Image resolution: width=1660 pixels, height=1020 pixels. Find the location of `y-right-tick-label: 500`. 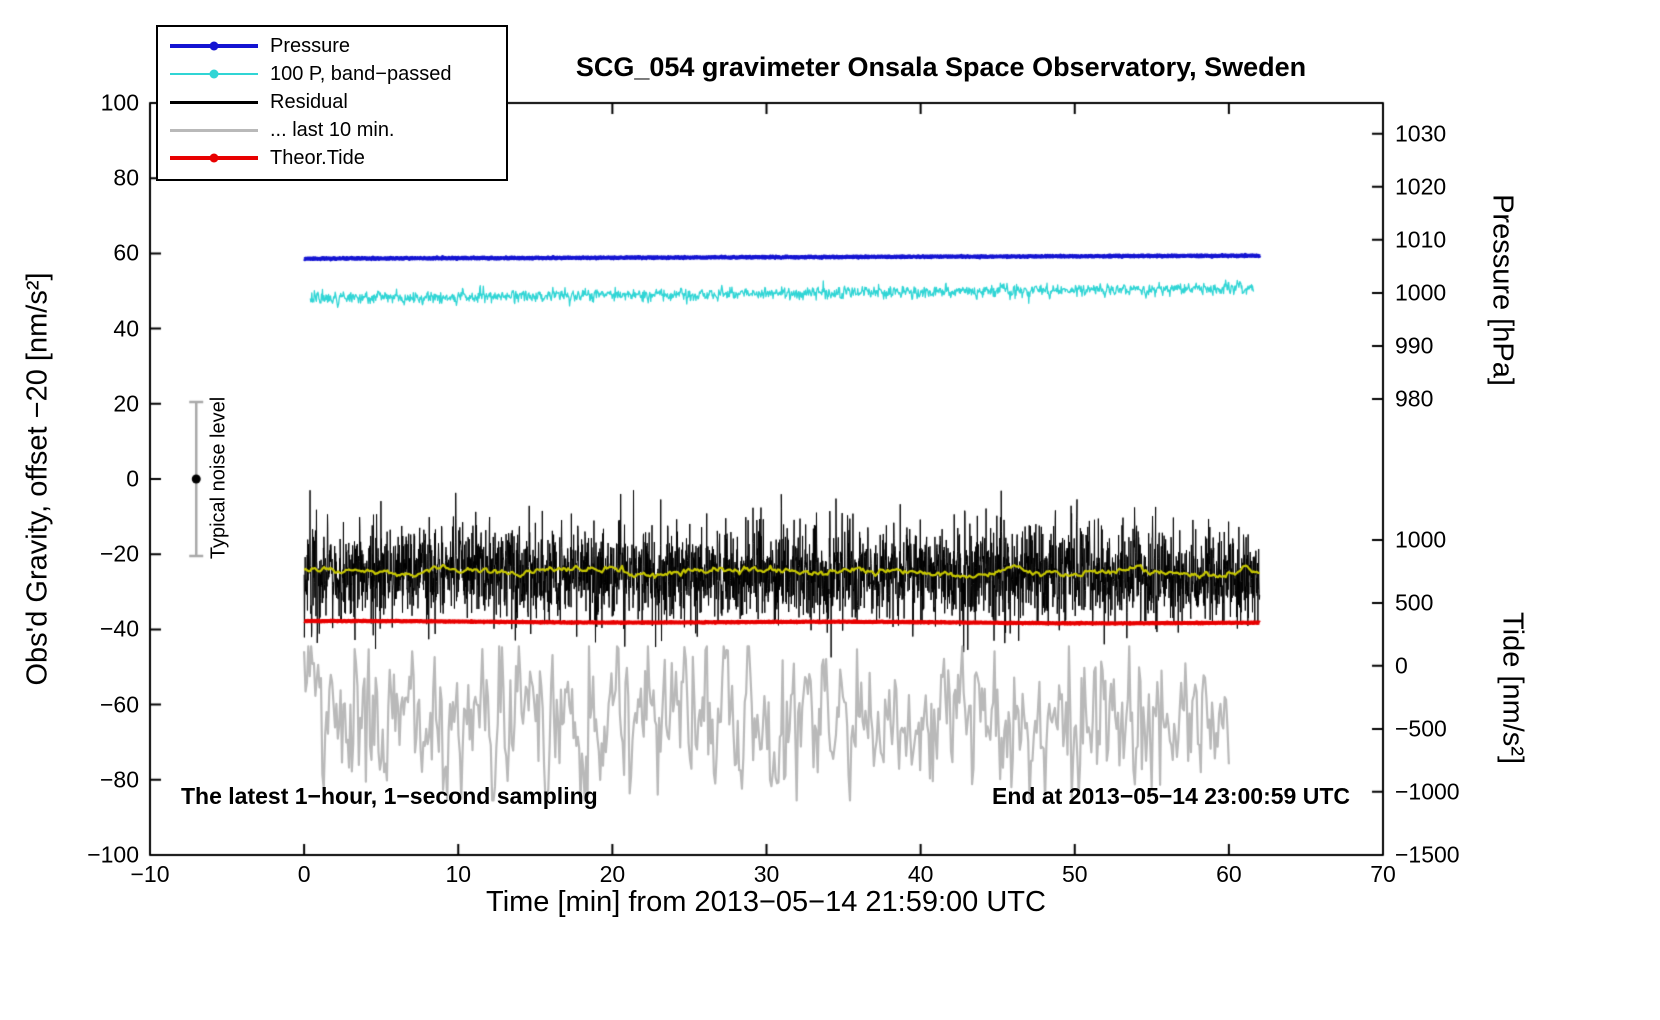

y-right-tick-label: 500 is located at coordinates (1414, 602).